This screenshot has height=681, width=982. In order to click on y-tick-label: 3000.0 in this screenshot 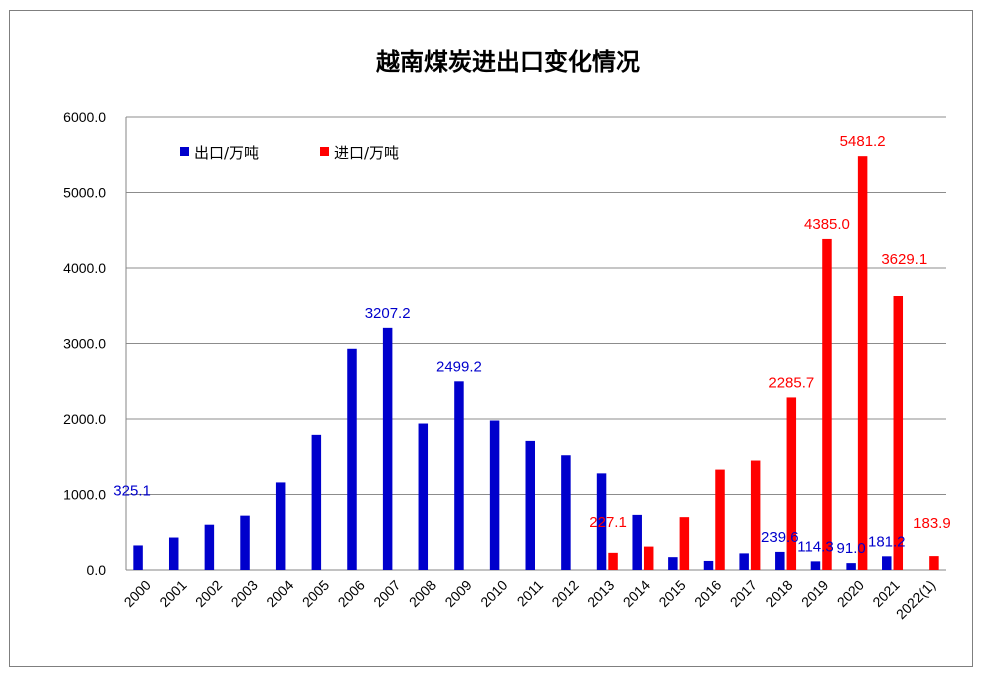, I will do `click(84, 344)`.